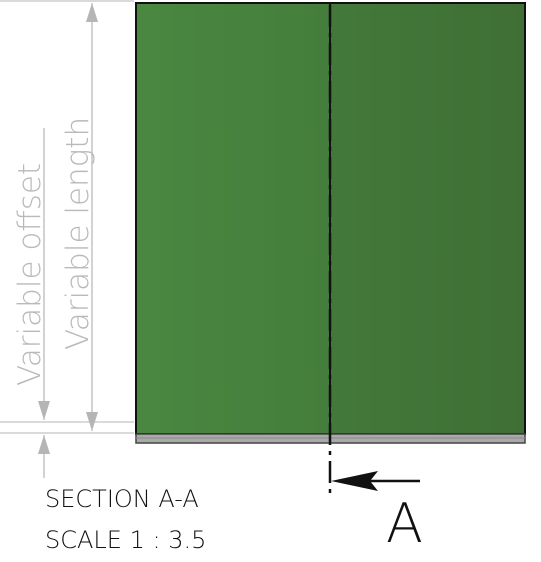  What do you see at coordinates (375, 481) in the screenshot?
I see `section-arrow` at bounding box center [375, 481].